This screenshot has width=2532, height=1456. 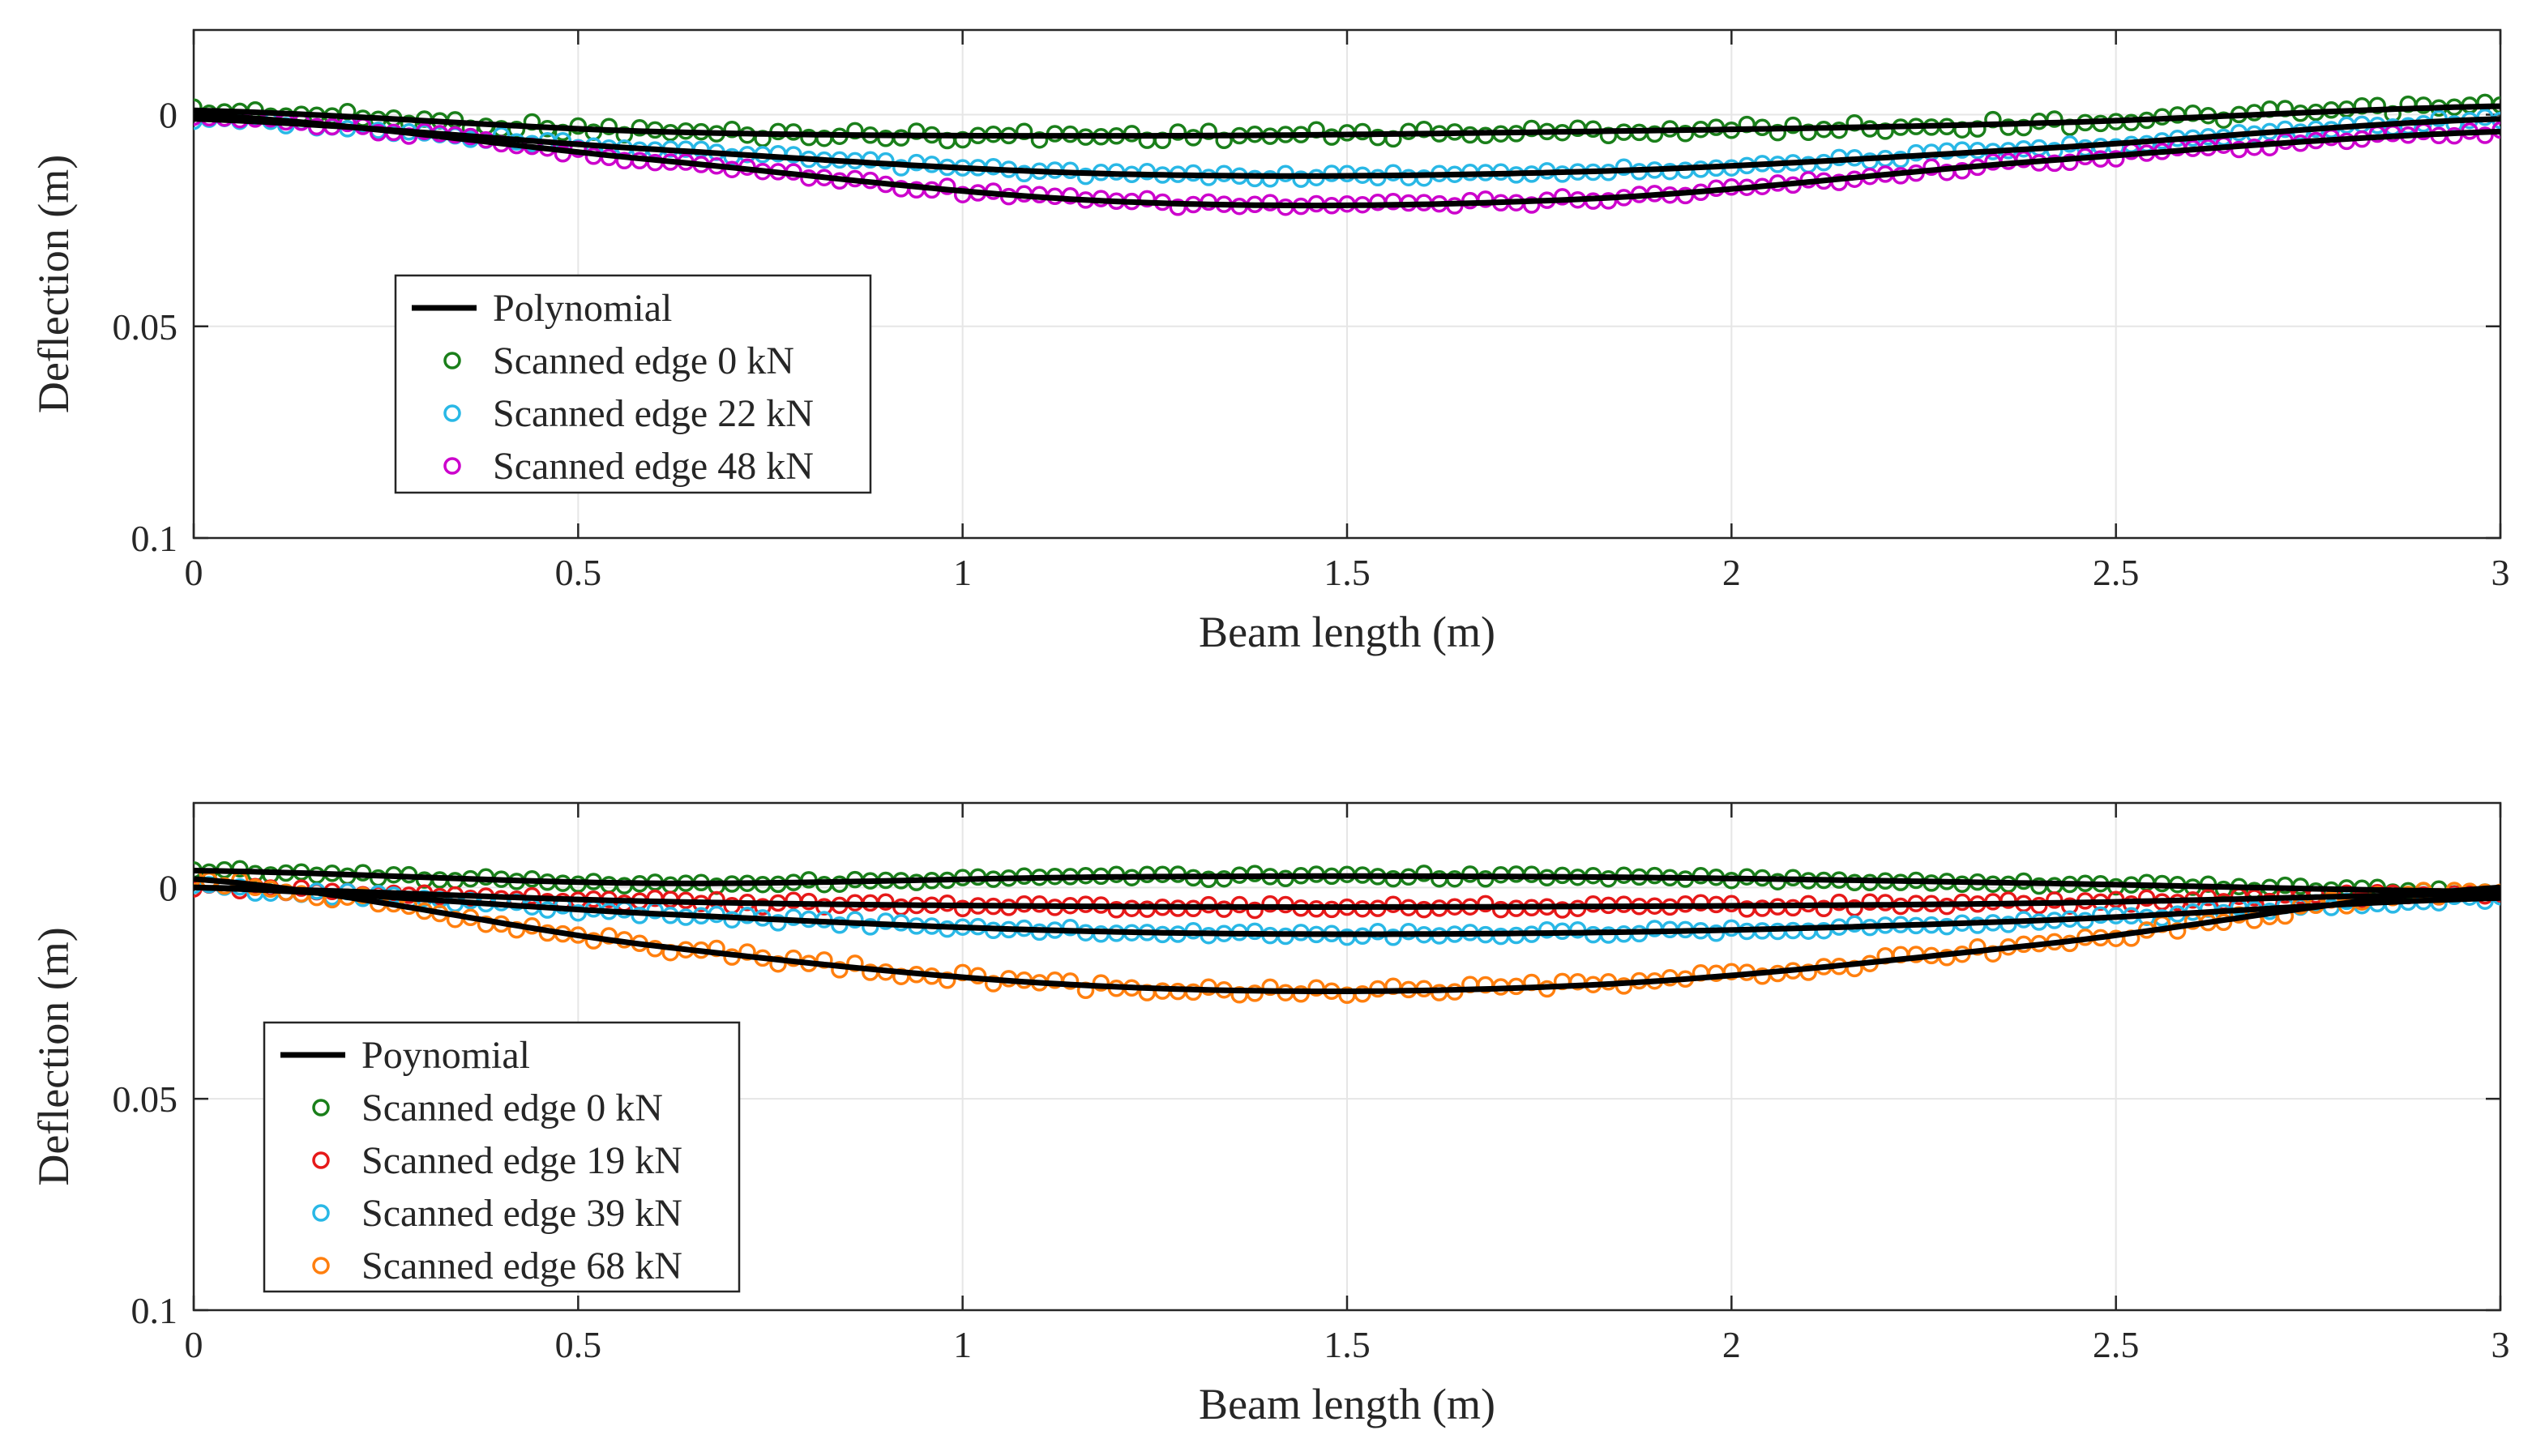 What do you see at coordinates (145, 1099) in the screenshot?
I see `y-tick-label: 0.05` at bounding box center [145, 1099].